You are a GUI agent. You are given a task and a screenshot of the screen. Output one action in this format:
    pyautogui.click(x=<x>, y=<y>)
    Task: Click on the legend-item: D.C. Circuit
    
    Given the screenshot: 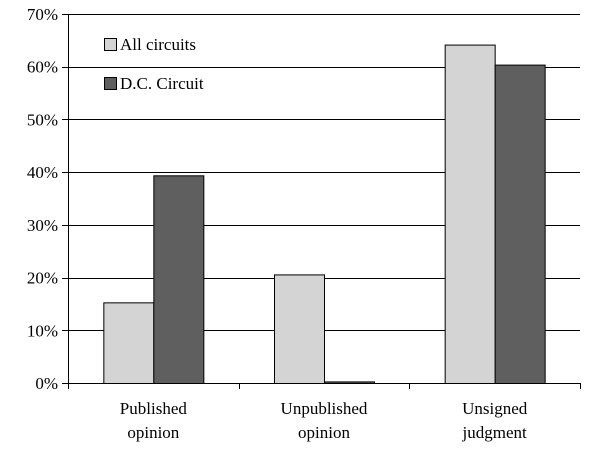 What is the action you would take?
    pyautogui.click(x=154, y=83)
    